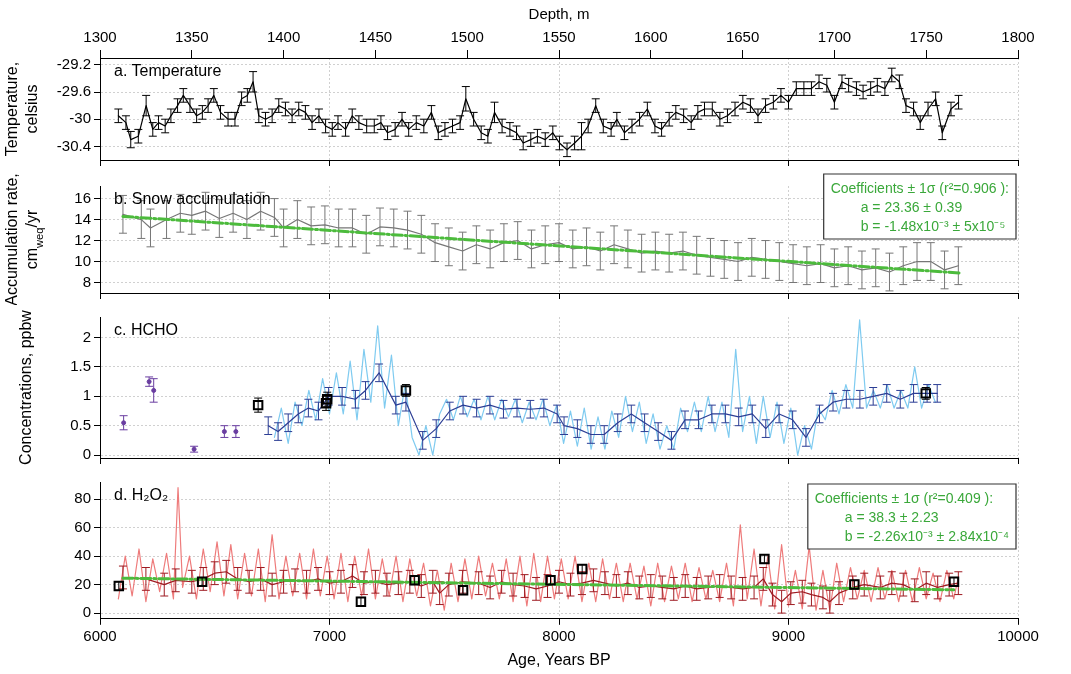  What do you see at coordinates (86, 281) in the screenshot?
I see `y-tick-label: 8` at bounding box center [86, 281].